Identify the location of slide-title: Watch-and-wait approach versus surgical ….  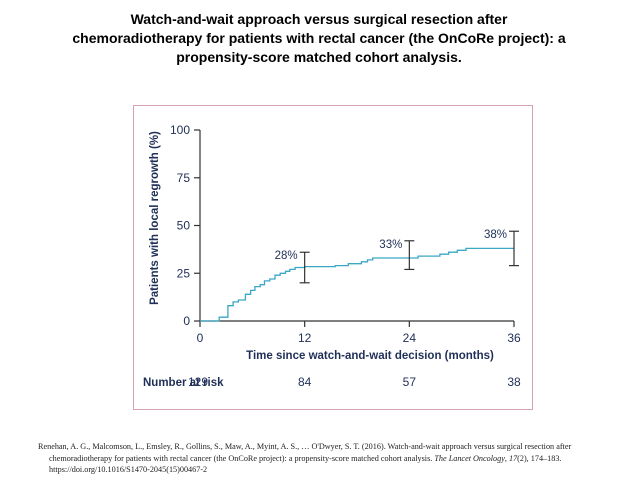
(319, 38).